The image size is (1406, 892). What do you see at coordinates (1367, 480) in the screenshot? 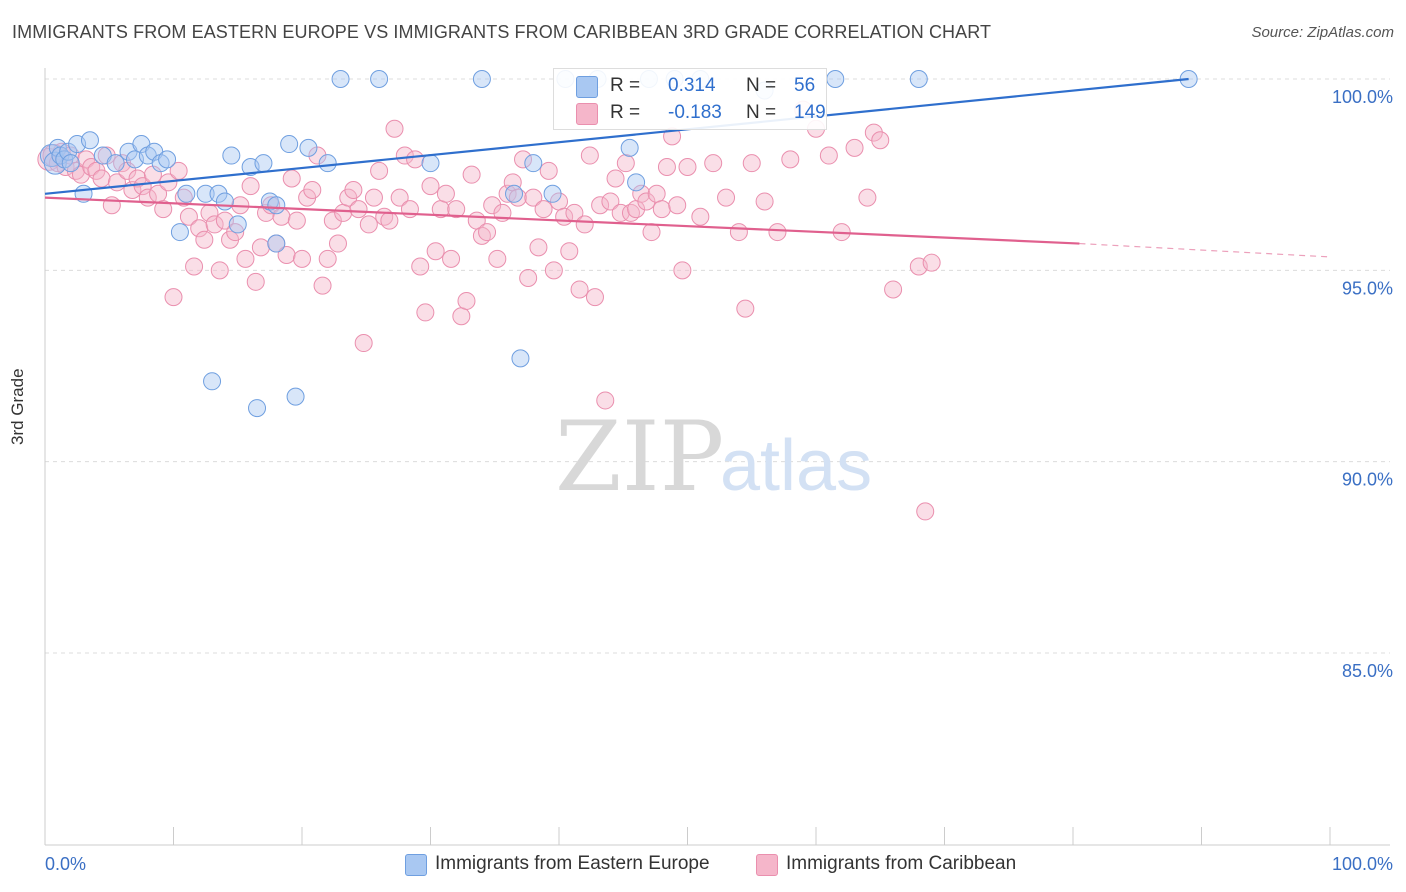
I see `y-tick-label: 90.0%` at bounding box center [1367, 480].